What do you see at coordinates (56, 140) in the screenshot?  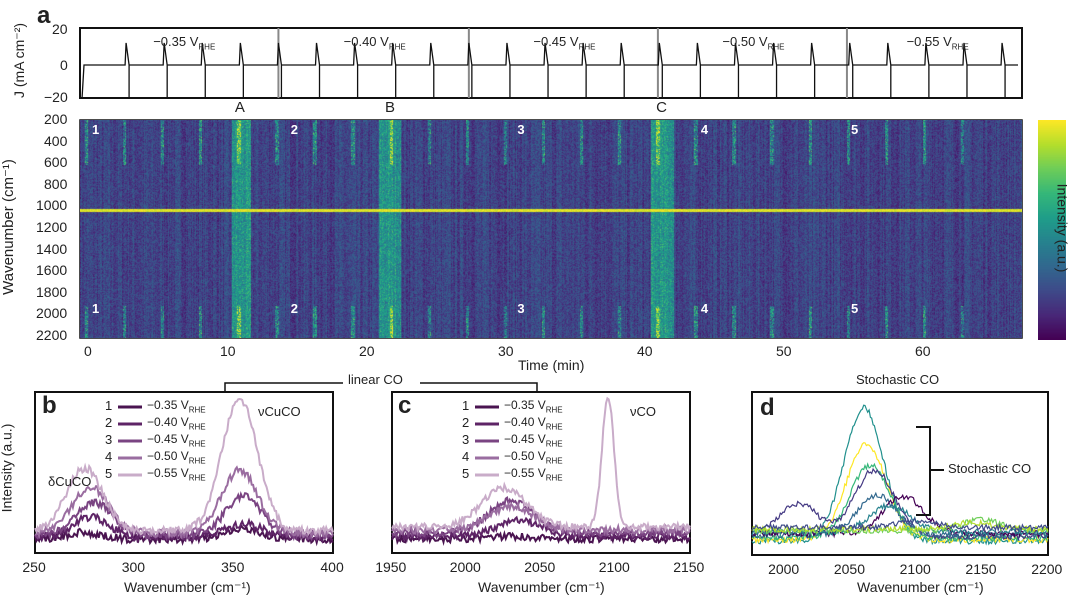 I see `heatmap-y-tick: 400` at bounding box center [56, 140].